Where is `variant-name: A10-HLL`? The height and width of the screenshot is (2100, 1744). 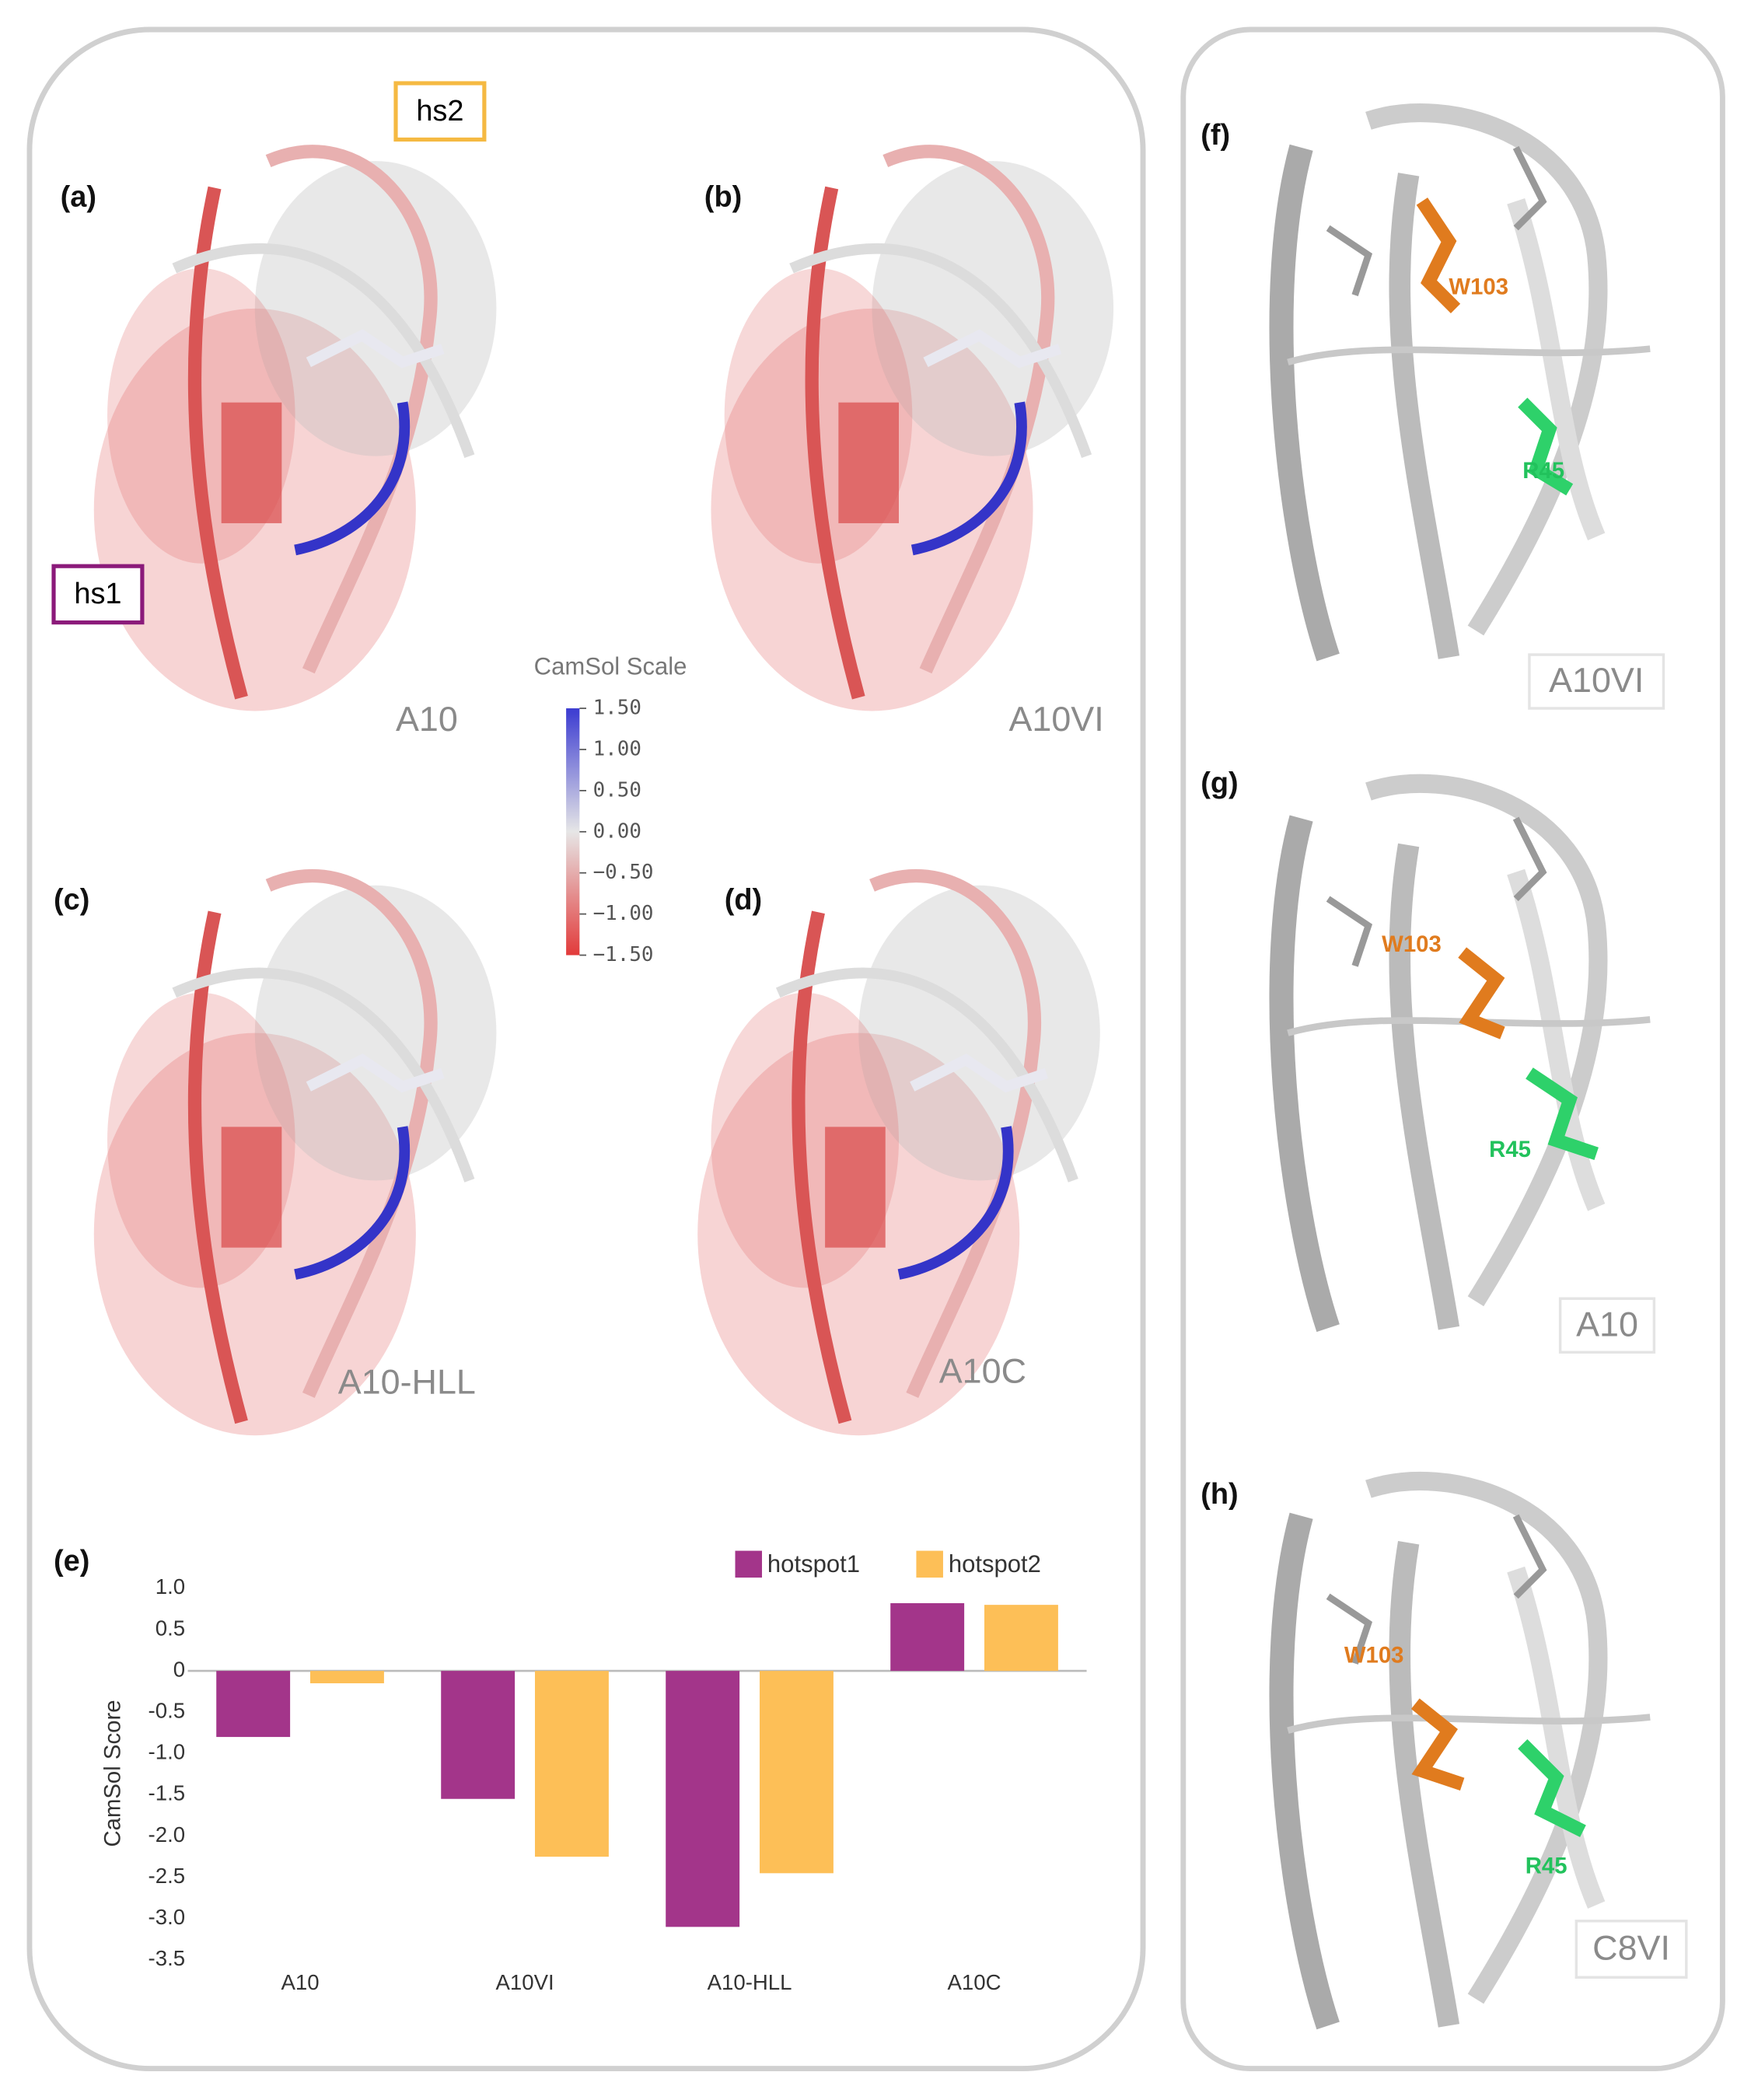 variant-name: A10-HLL is located at coordinates (407, 1381).